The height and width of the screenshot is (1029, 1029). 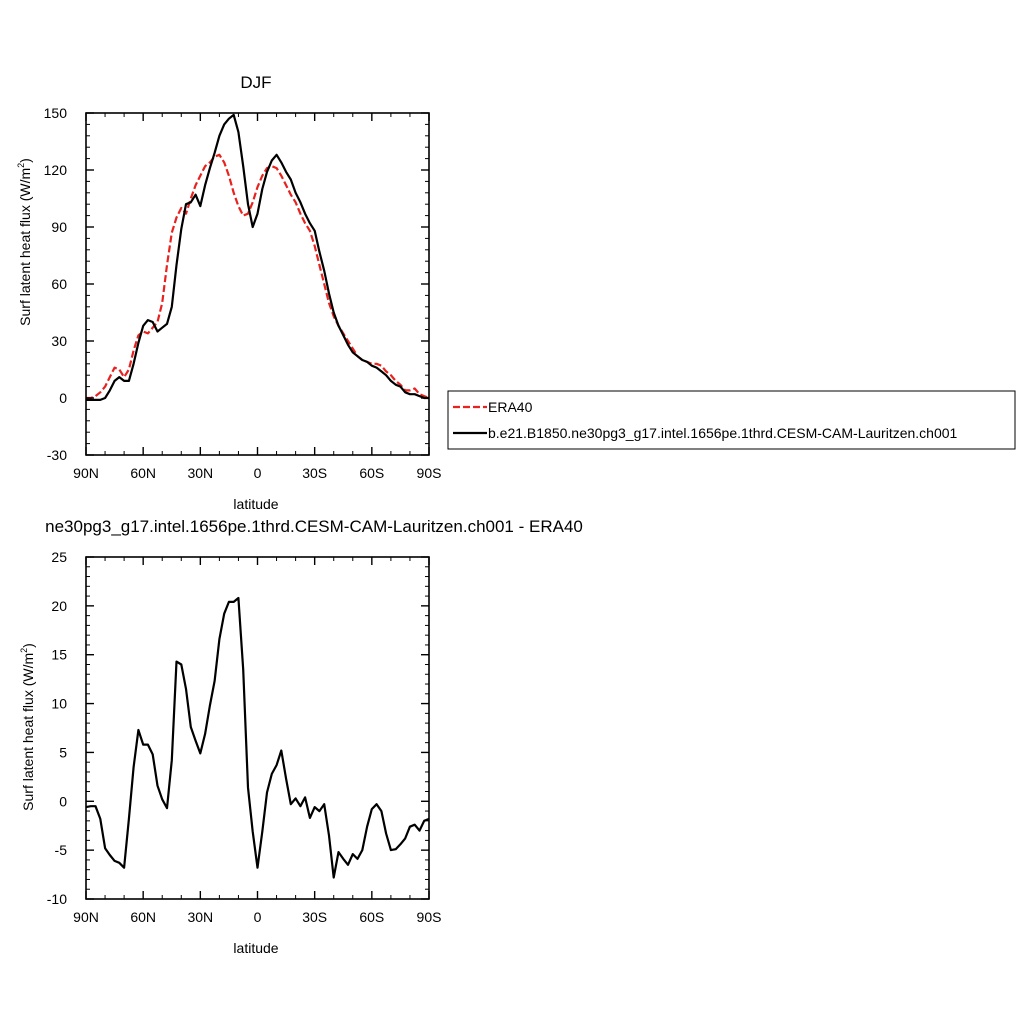 What do you see at coordinates (59, 341) in the screenshot?
I see `y-tick-label: 30` at bounding box center [59, 341].